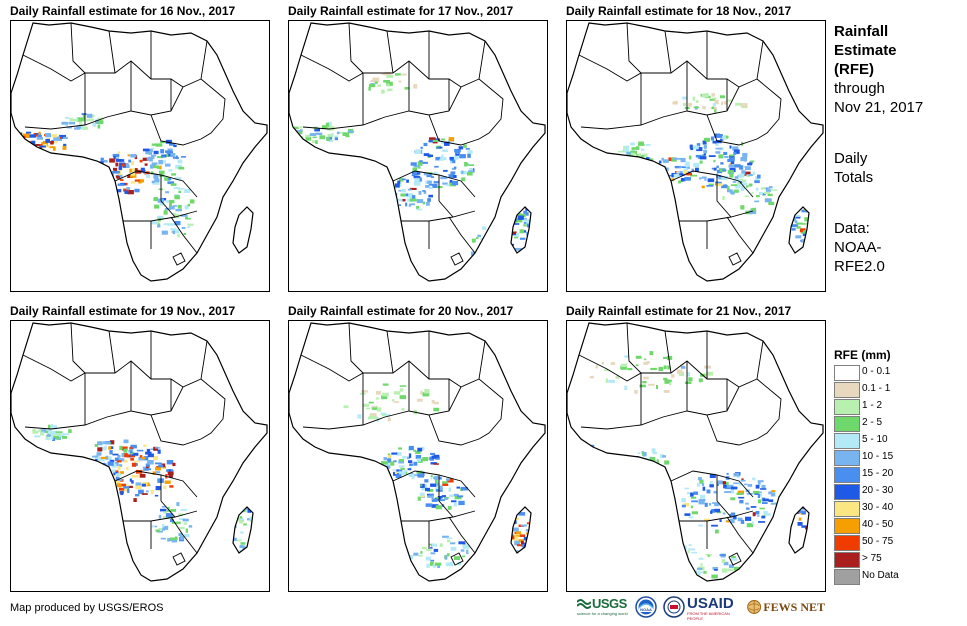 This screenshot has height=626, width=967. I want to click on madagascar-coastline, so click(799, 530).